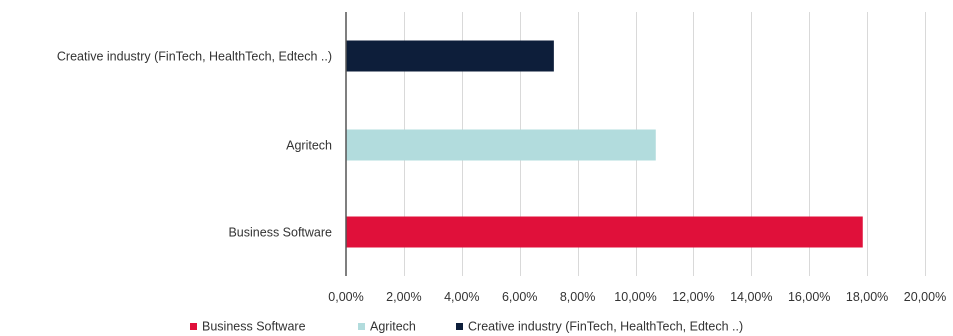  What do you see at coordinates (450, 56) in the screenshot?
I see `bar-creative-industry` at bounding box center [450, 56].